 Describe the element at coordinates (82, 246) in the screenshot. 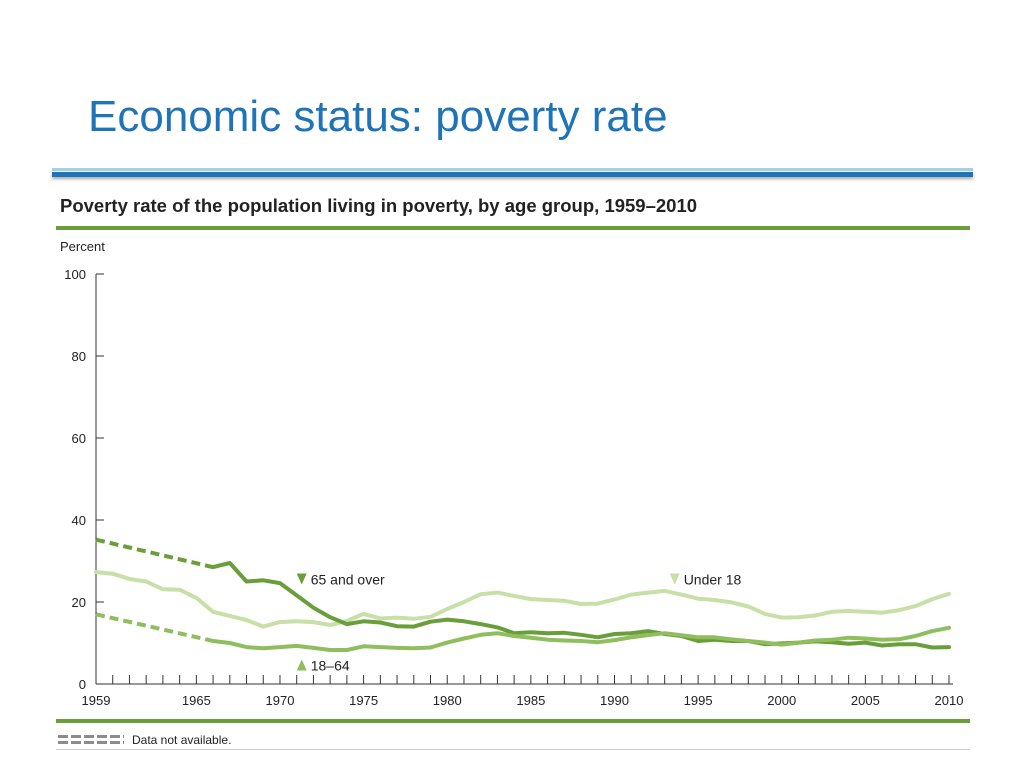

I see `y-axis-label: Percent` at that location.